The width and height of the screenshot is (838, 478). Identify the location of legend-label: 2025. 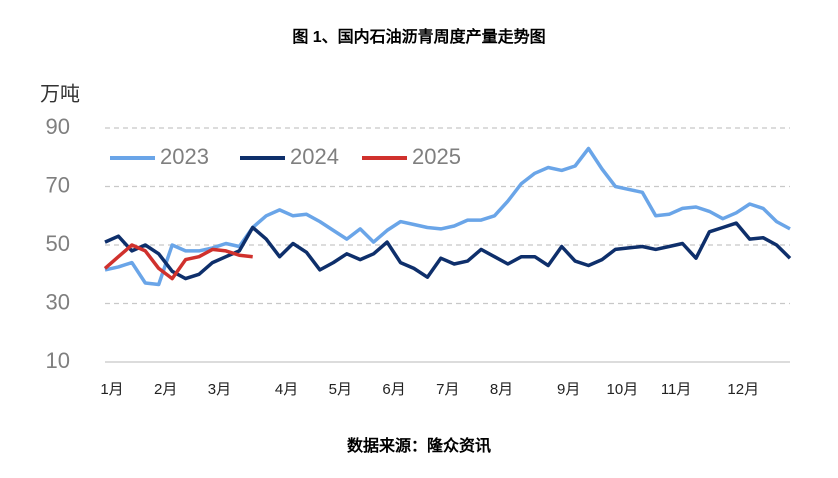
(436, 156).